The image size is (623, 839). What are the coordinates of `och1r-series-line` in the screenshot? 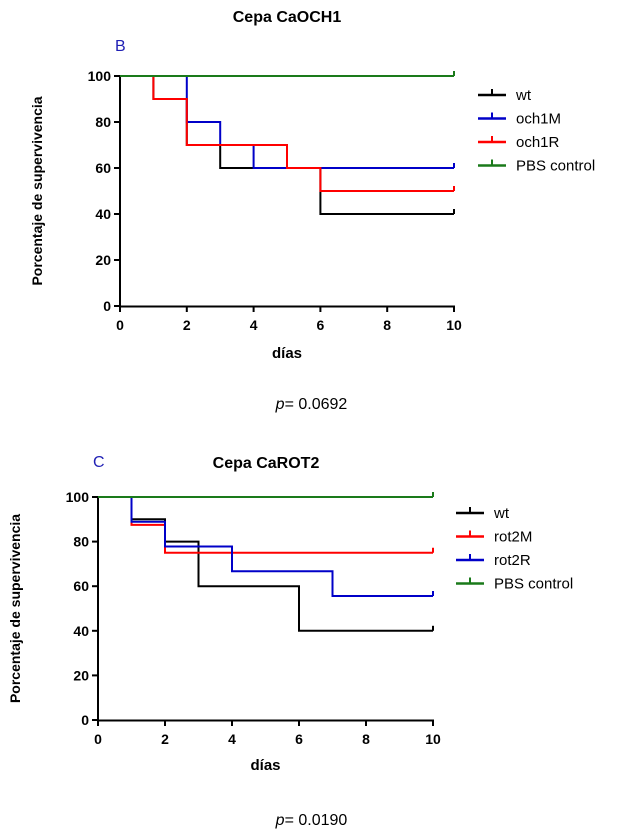 It's located at (287, 133).